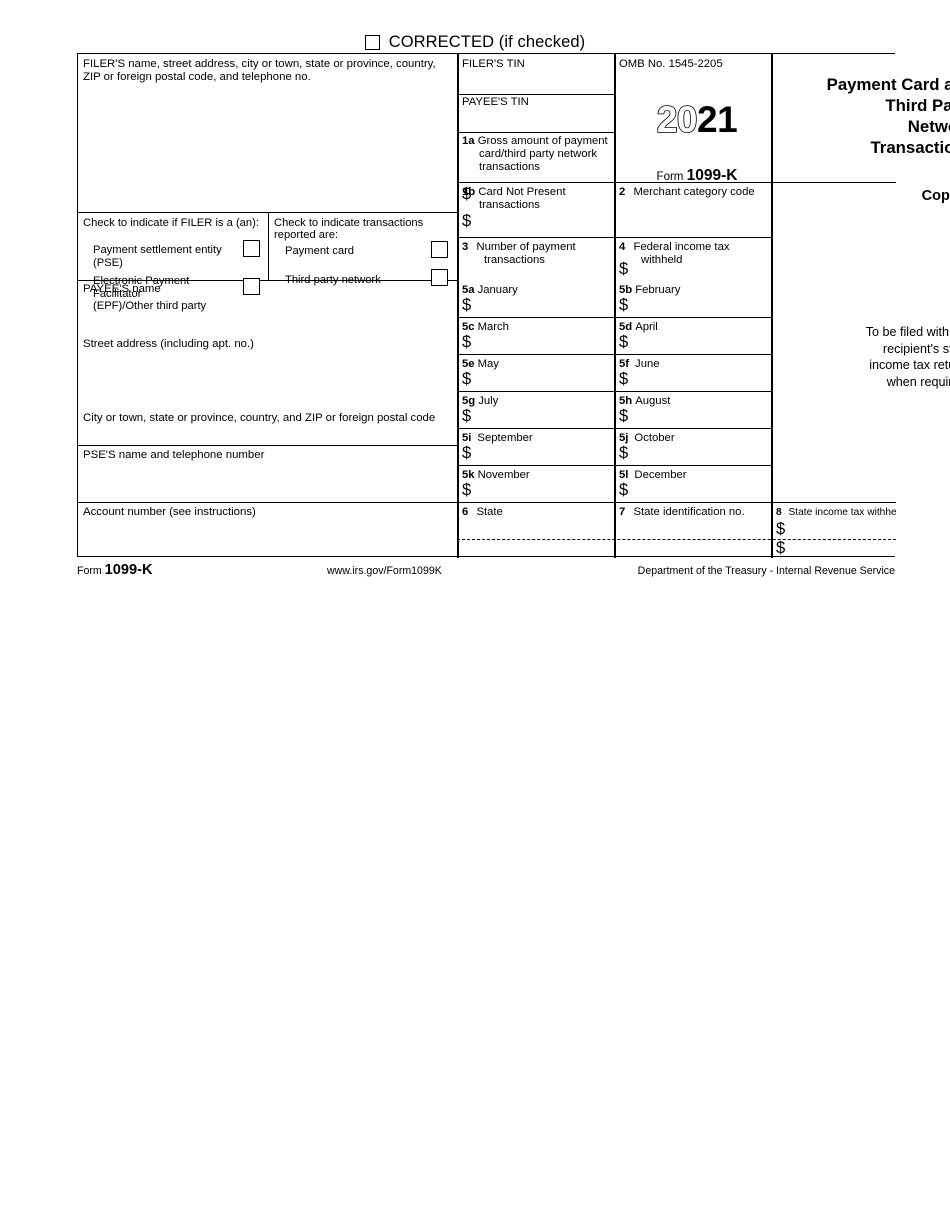 The width and height of the screenshot is (950, 1230). What do you see at coordinates (910, 147) in the screenshot?
I see `form-title-line4: Transactions` at bounding box center [910, 147].